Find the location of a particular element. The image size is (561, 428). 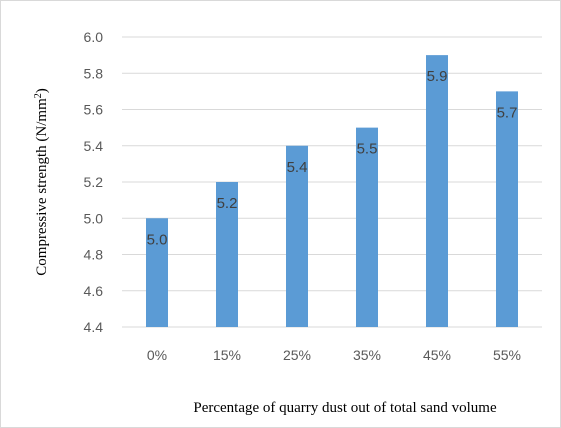

y-tick-label: 5.2 is located at coordinates (94, 182).